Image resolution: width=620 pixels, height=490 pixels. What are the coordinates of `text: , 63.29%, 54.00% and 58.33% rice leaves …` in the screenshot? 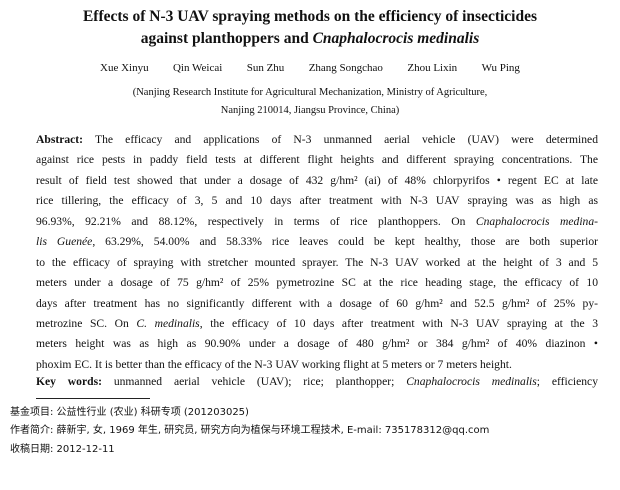 It's located at (345, 241).